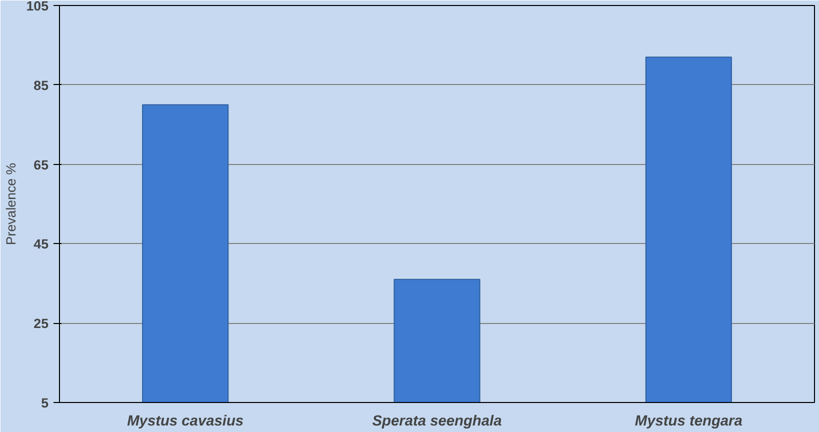 This screenshot has width=819, height=432. I want to click on y-tick-label: 25, so click(42, 324).